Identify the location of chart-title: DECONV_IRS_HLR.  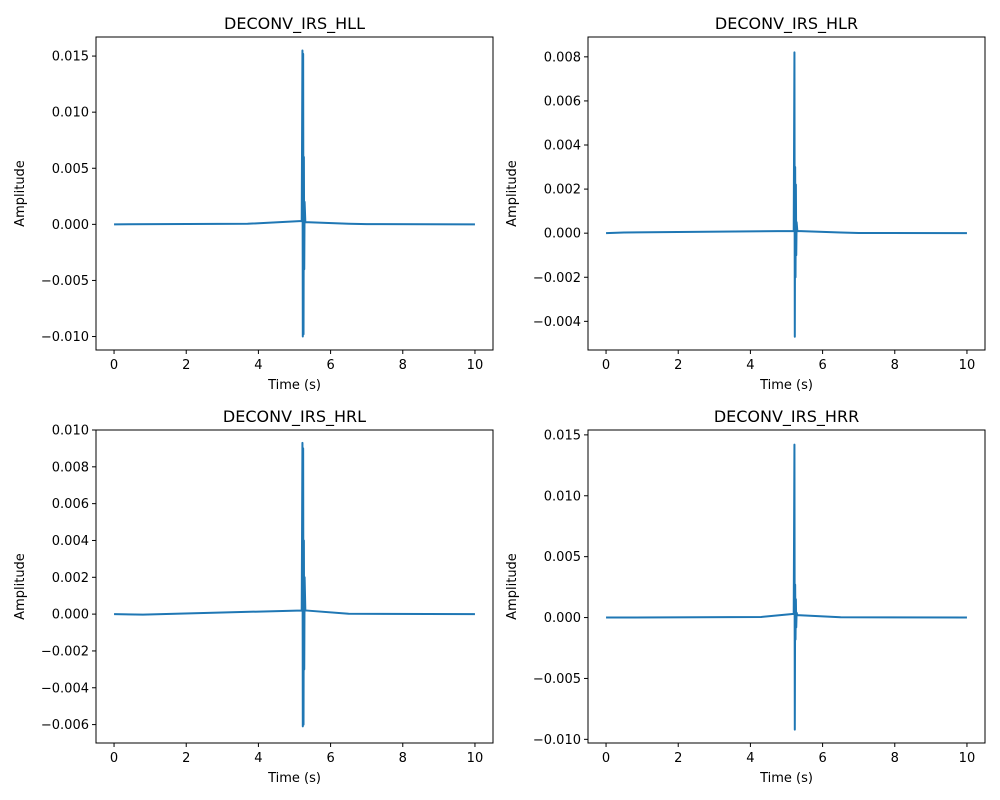
(786, 24).